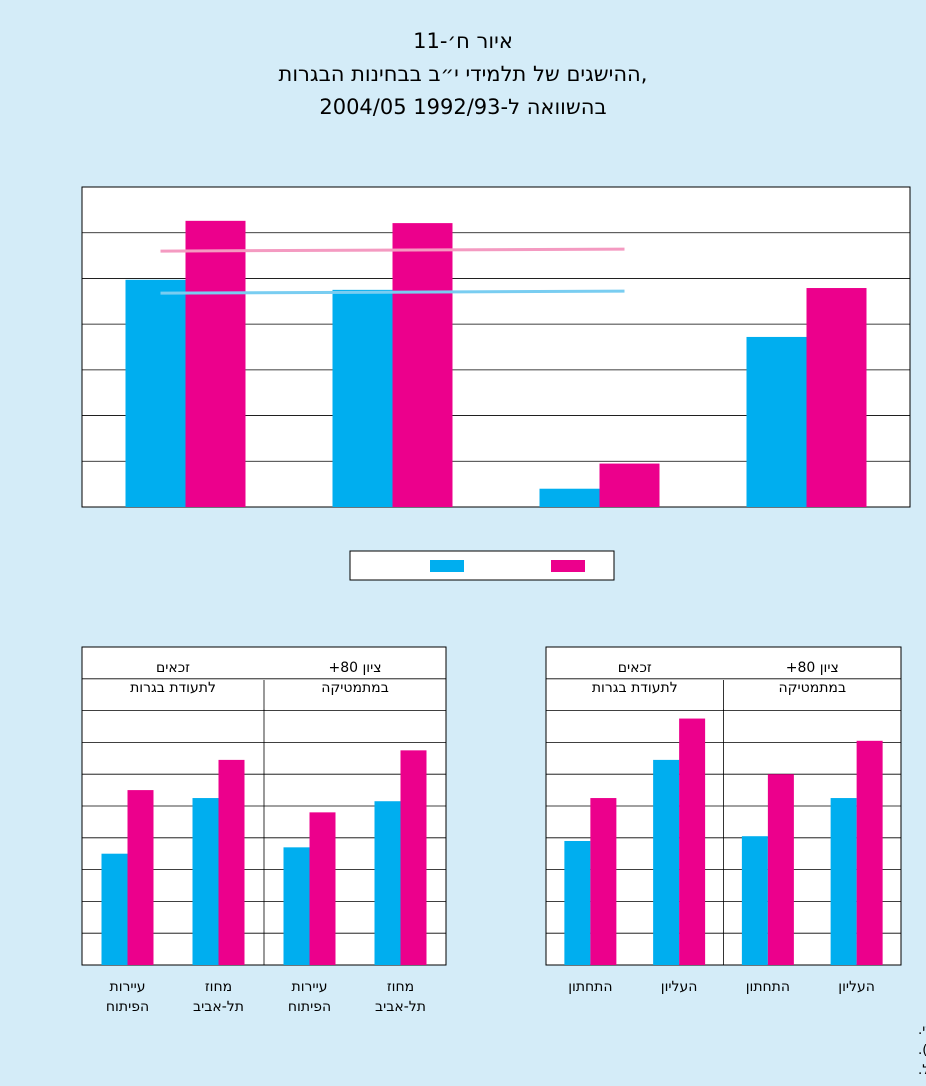  Describe the element at coordinates (922, 1030) in the screenshot. I see `footnote-1: 1) בחינוך הממלכתי העברי.` at that location.